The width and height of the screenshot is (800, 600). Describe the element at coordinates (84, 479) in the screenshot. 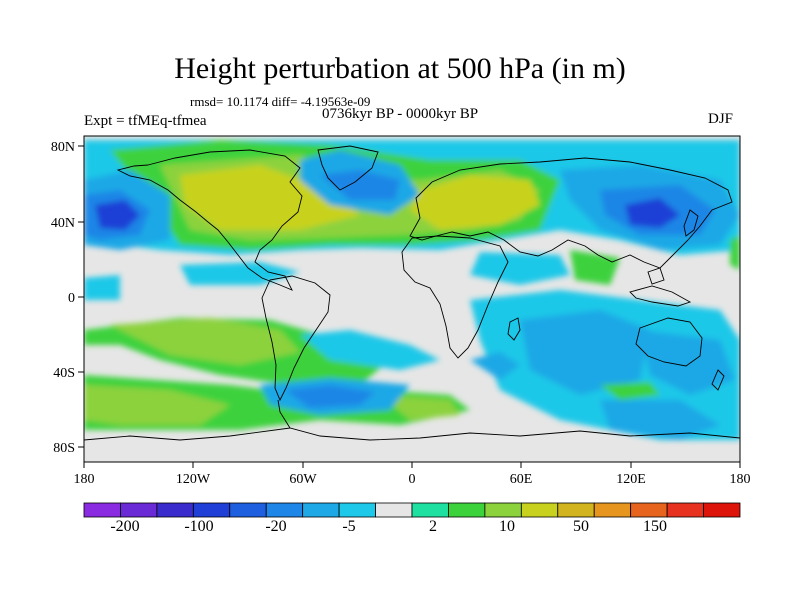

I see `lon-label-180W: 180` at that location.